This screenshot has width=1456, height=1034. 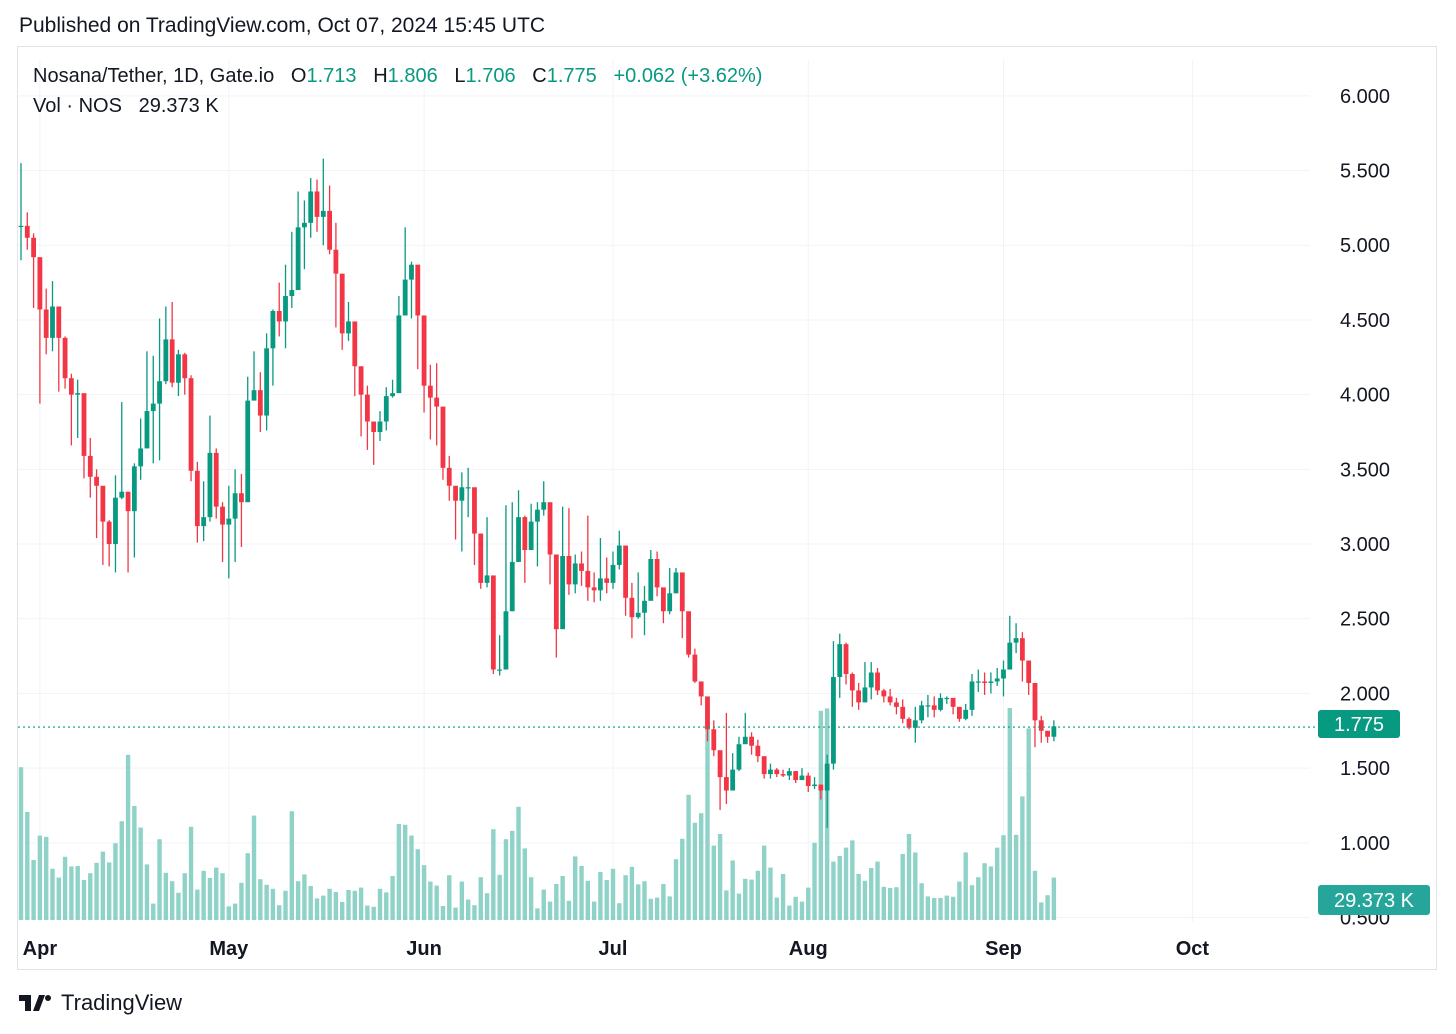 What do you see at coordinates (412, 76) in the screenshot?
I see `high-value: 1.806` at bounding box center [412, 76].